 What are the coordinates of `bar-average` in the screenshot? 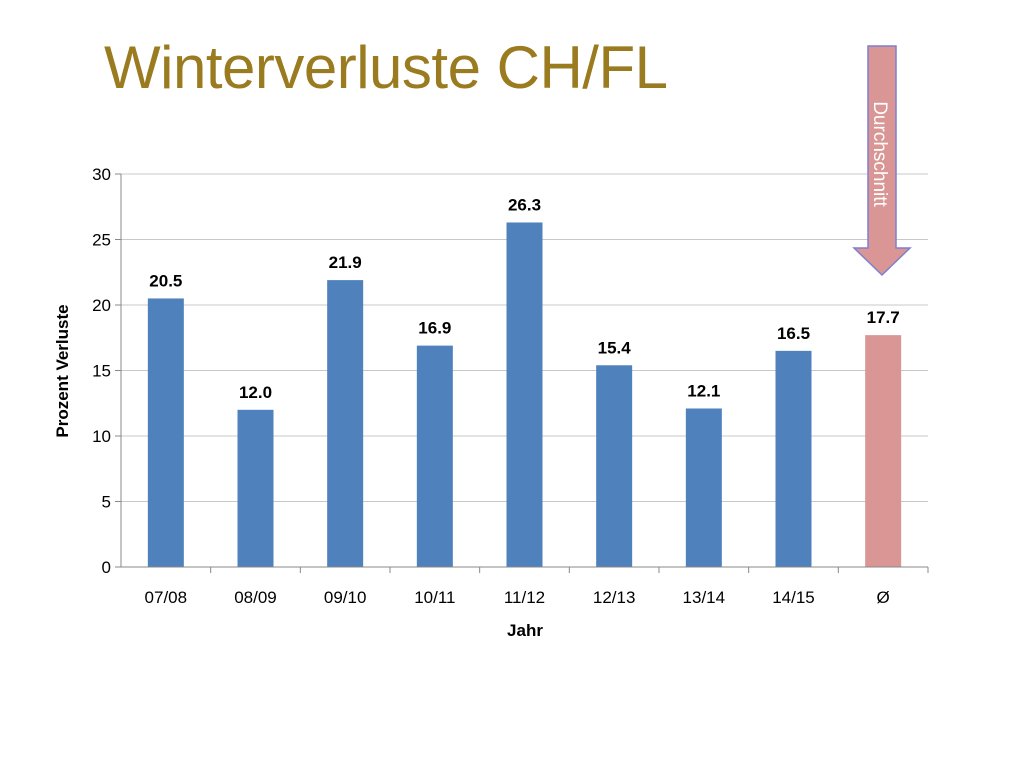 It's located at (883, 451).